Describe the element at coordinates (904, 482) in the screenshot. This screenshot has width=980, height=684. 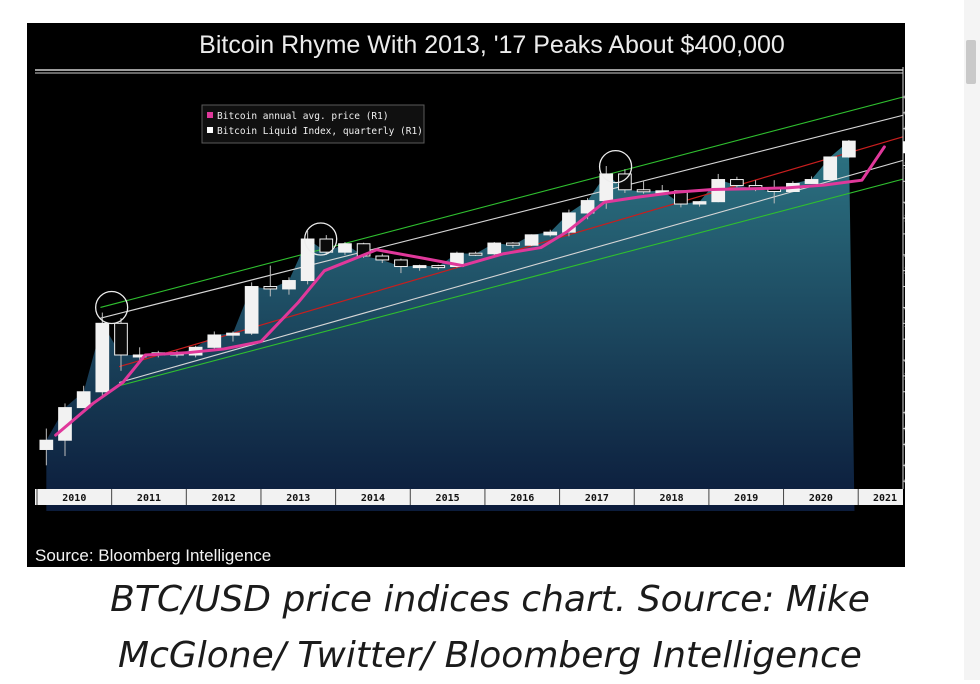
I see `y-tick-label: 0.02` at that location.